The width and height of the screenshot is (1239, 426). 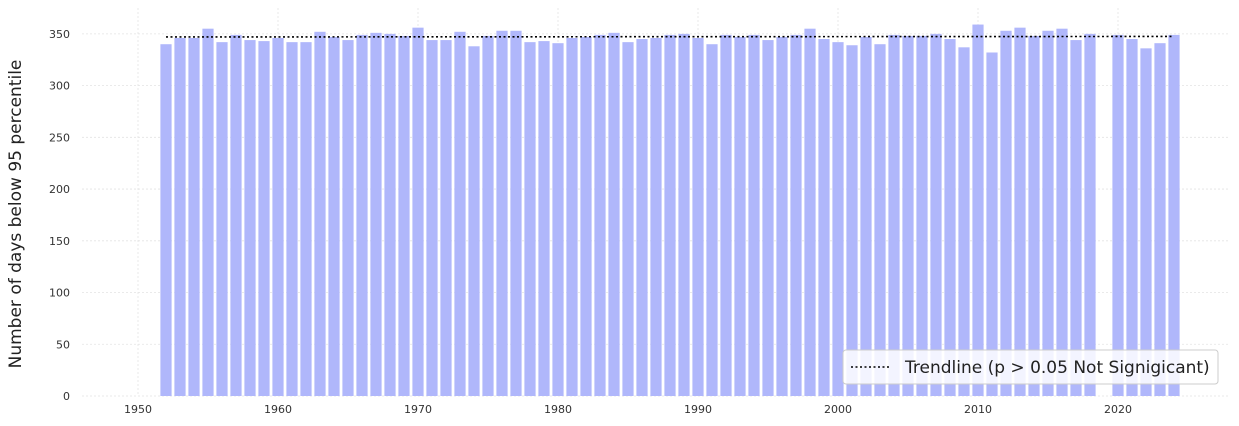 I want to click on legend-trend-label: Trendline (p > 0.05 Not Signigicant), so click(x=1057, y=368).